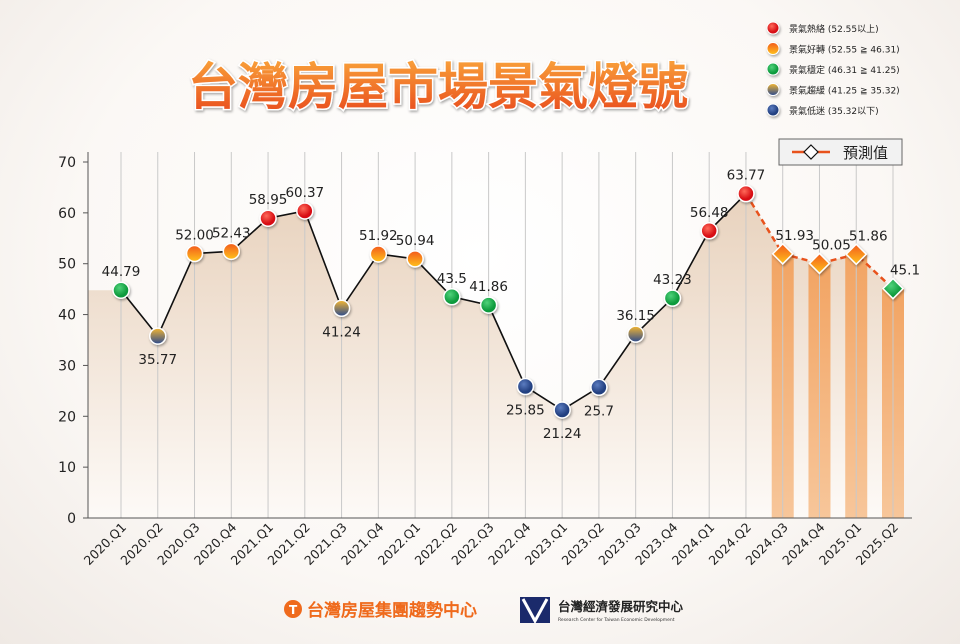  What do you see at coordinates (635, 316) in the screenshot?
I see `data-label: 36.15` at bounding box center [635, 316].